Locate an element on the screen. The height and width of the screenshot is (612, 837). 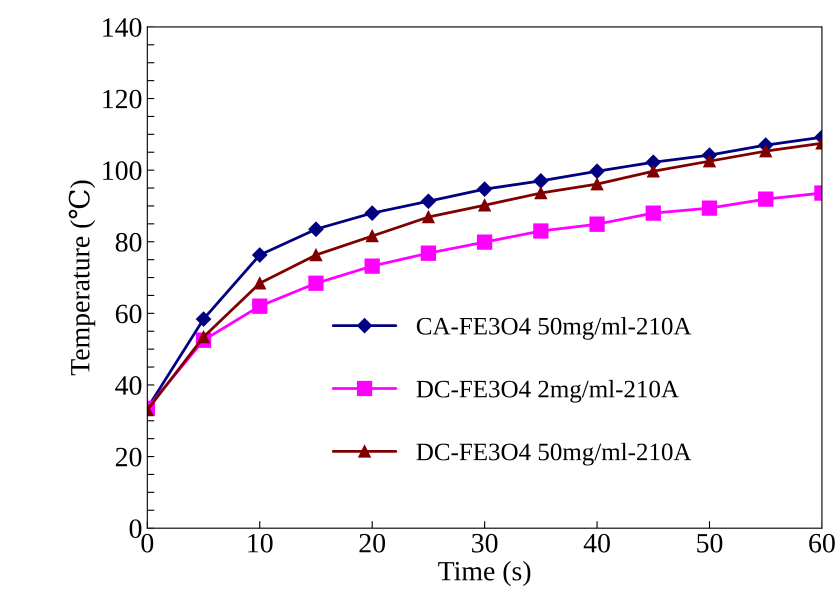
y-axis-title: Temperature (℃) is located at coordinates (82, 278).